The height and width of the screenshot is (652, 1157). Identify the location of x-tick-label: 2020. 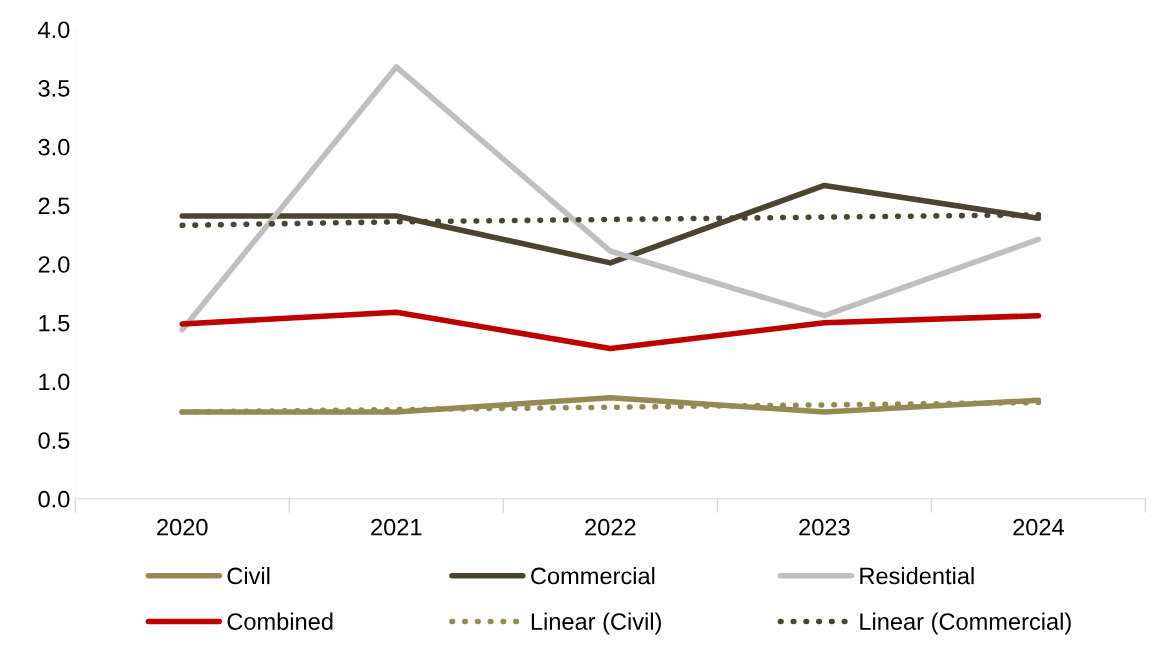
(182, 527).